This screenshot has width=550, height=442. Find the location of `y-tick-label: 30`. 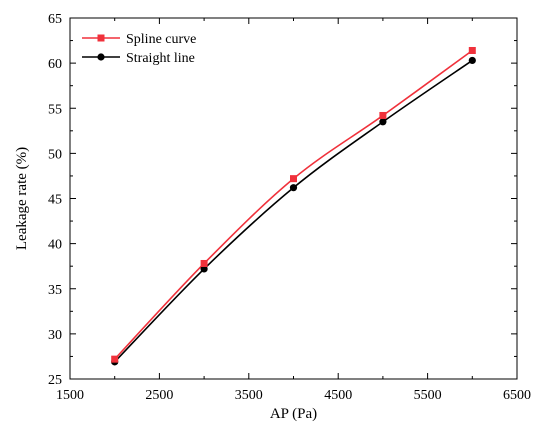

y-tick-label: 30 is located at coordinates (55, 335).